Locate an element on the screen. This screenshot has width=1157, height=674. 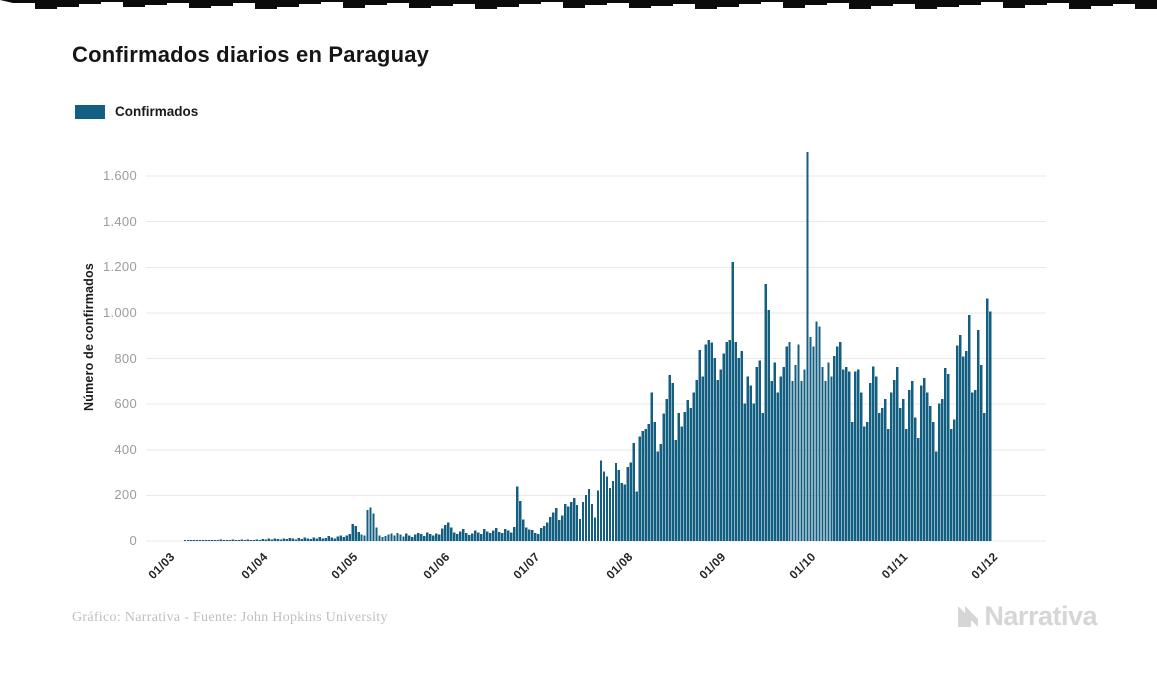
y-tick-label: 800 is located at coordinates (125, 358).